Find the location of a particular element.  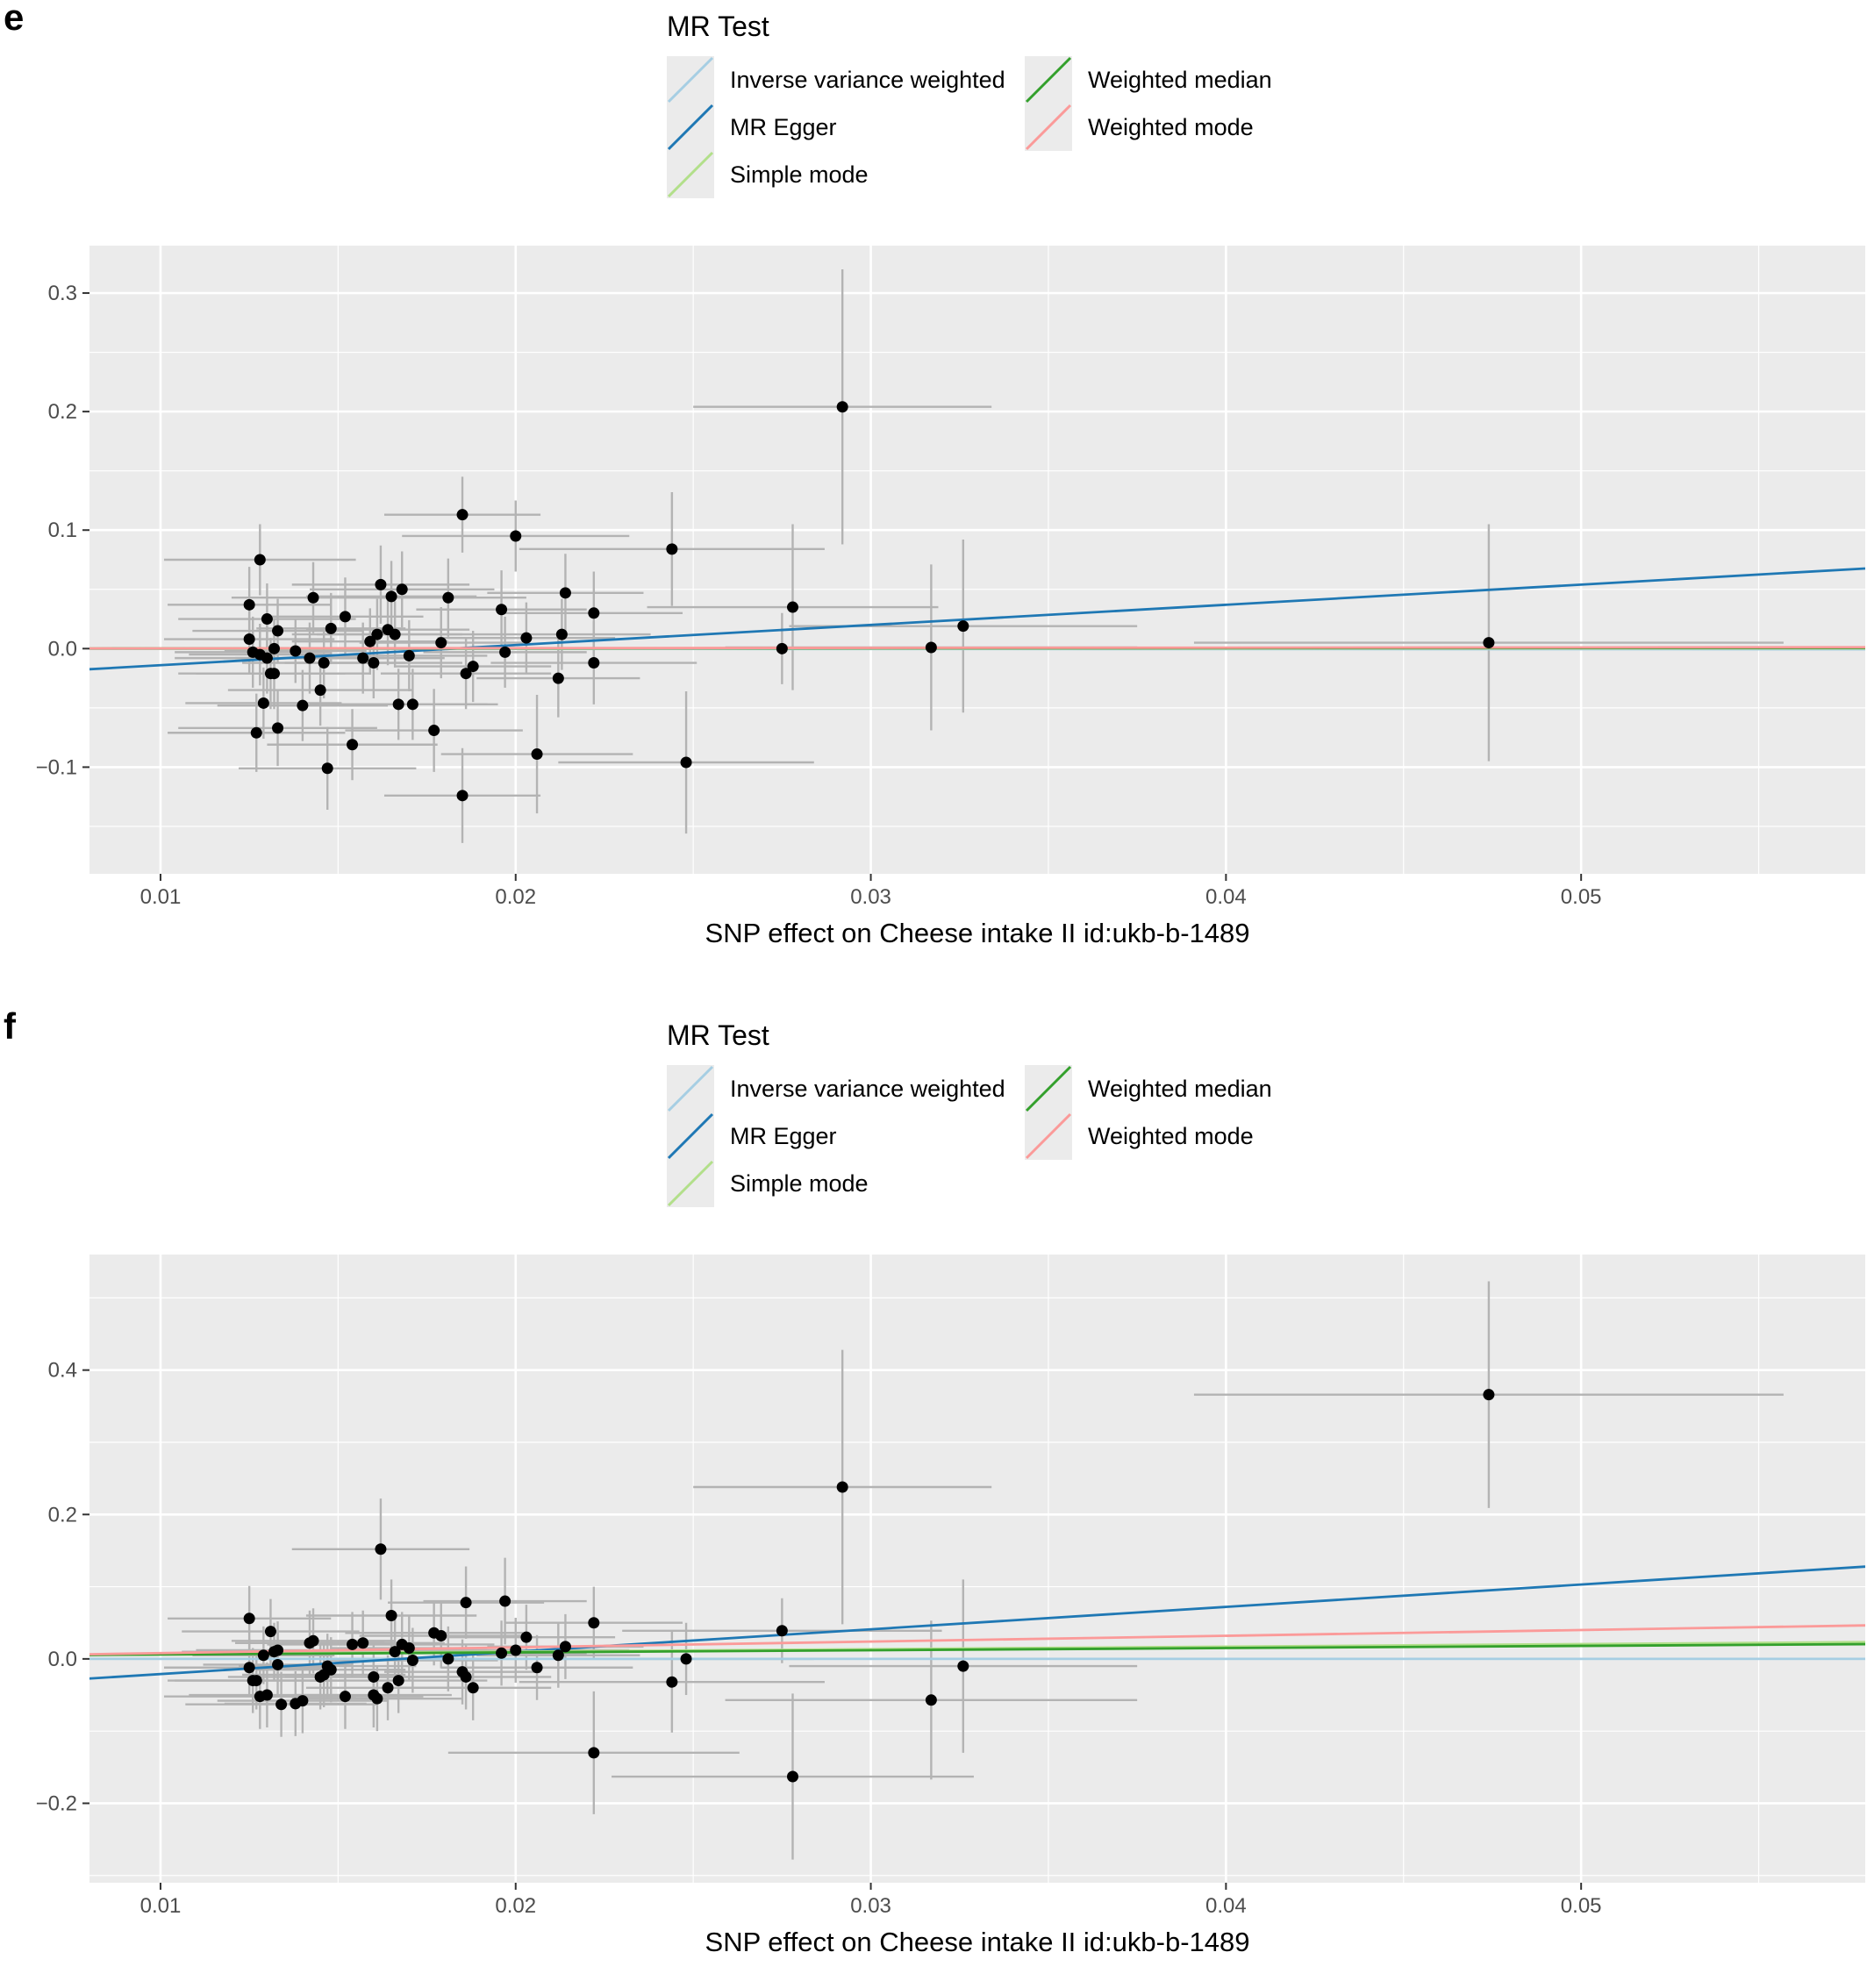

legend-label: Weighted median is located at coordinates (1180, 80).